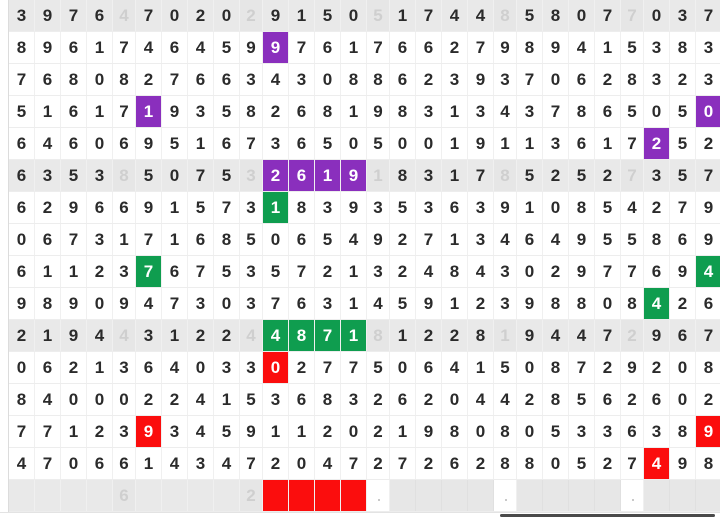 The width and height of the screenshot is (720, 522). Describe the element at coordinates (148, 111) in the screenshot. I see `grid-cell-highlight-purple: 1` at that location.